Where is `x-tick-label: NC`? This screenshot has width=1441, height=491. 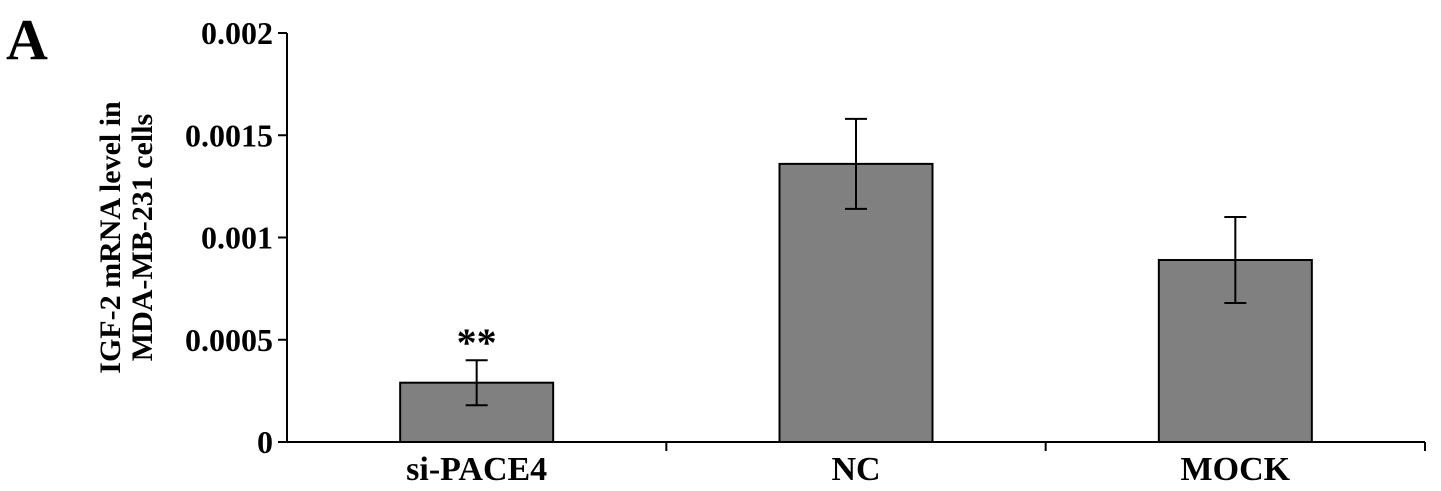 x-tick-label: NC is located at coordinates (855, 469).